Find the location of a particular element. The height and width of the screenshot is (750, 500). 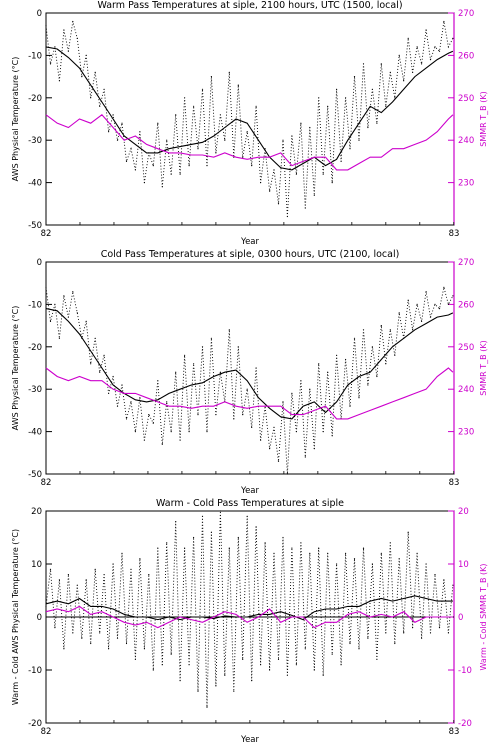

chart-title: Warm - Cold Pass Temperatures at siple is located at coordinates (250, 503).